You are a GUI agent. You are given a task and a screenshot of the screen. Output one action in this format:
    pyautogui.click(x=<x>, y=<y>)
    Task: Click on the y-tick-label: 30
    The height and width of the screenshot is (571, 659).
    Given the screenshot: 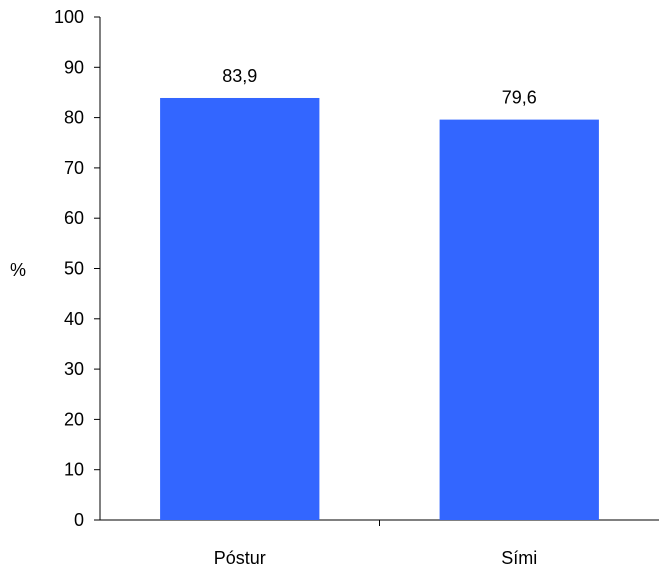 What is the action you would take?
    pyautogui.click(x=74, y=369)
    